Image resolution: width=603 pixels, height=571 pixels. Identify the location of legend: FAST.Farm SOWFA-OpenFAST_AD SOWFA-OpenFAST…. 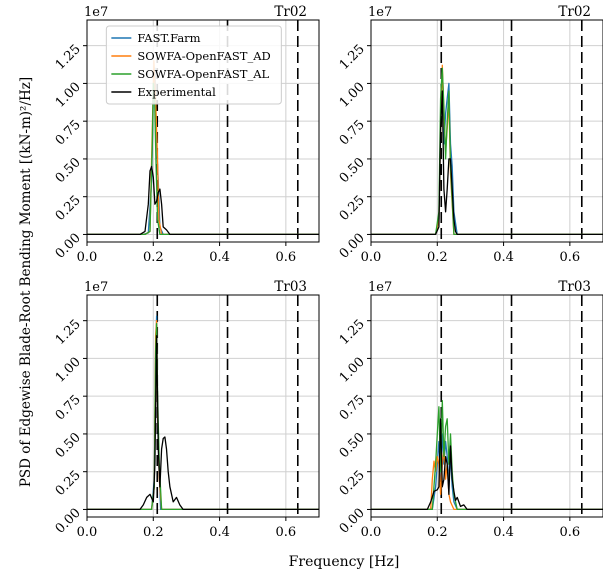
(193, 65).